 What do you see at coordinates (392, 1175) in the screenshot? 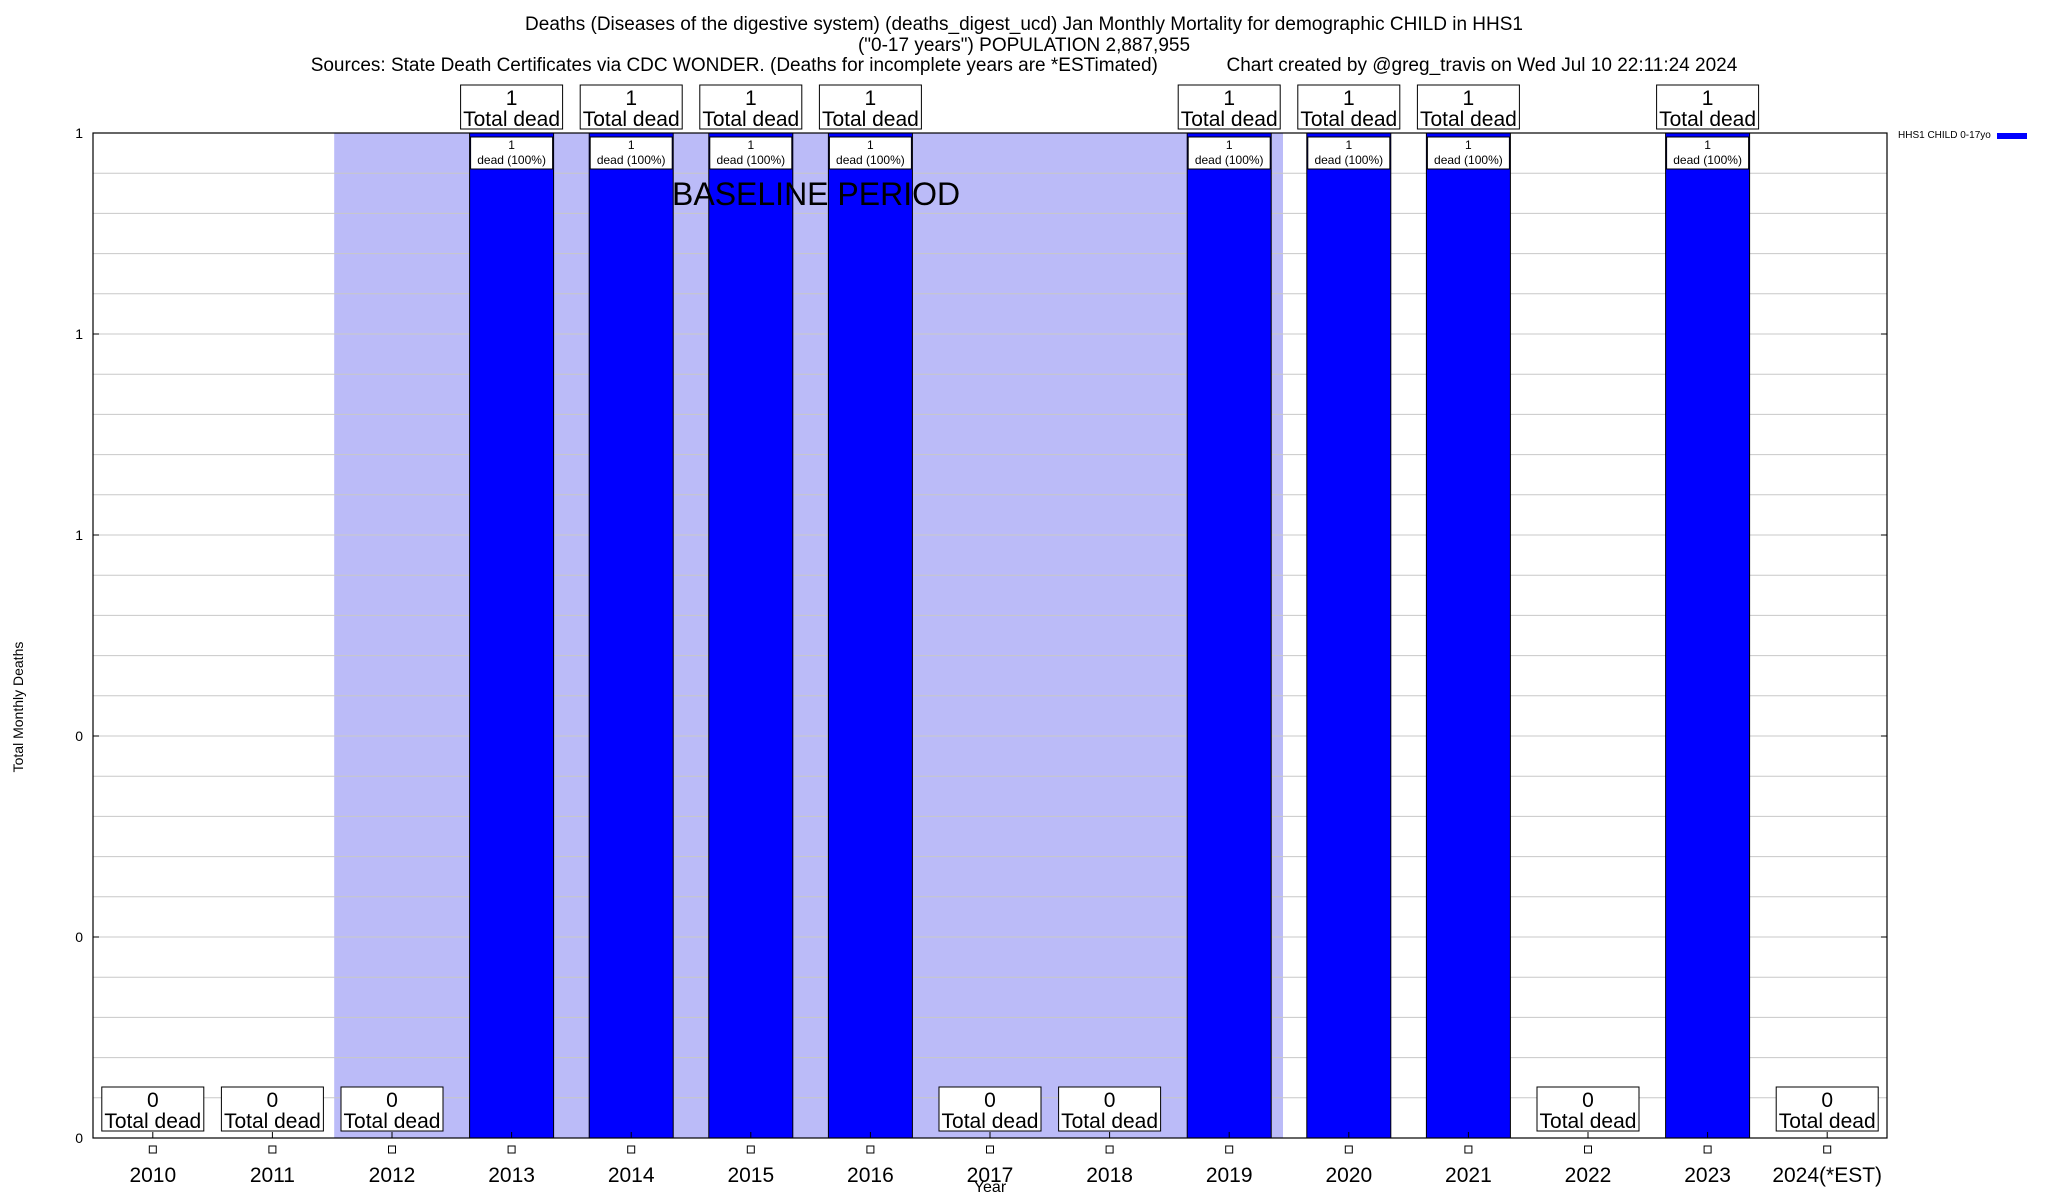
I see `x-tick-label: 2012` at bounding box center [392, 1175].